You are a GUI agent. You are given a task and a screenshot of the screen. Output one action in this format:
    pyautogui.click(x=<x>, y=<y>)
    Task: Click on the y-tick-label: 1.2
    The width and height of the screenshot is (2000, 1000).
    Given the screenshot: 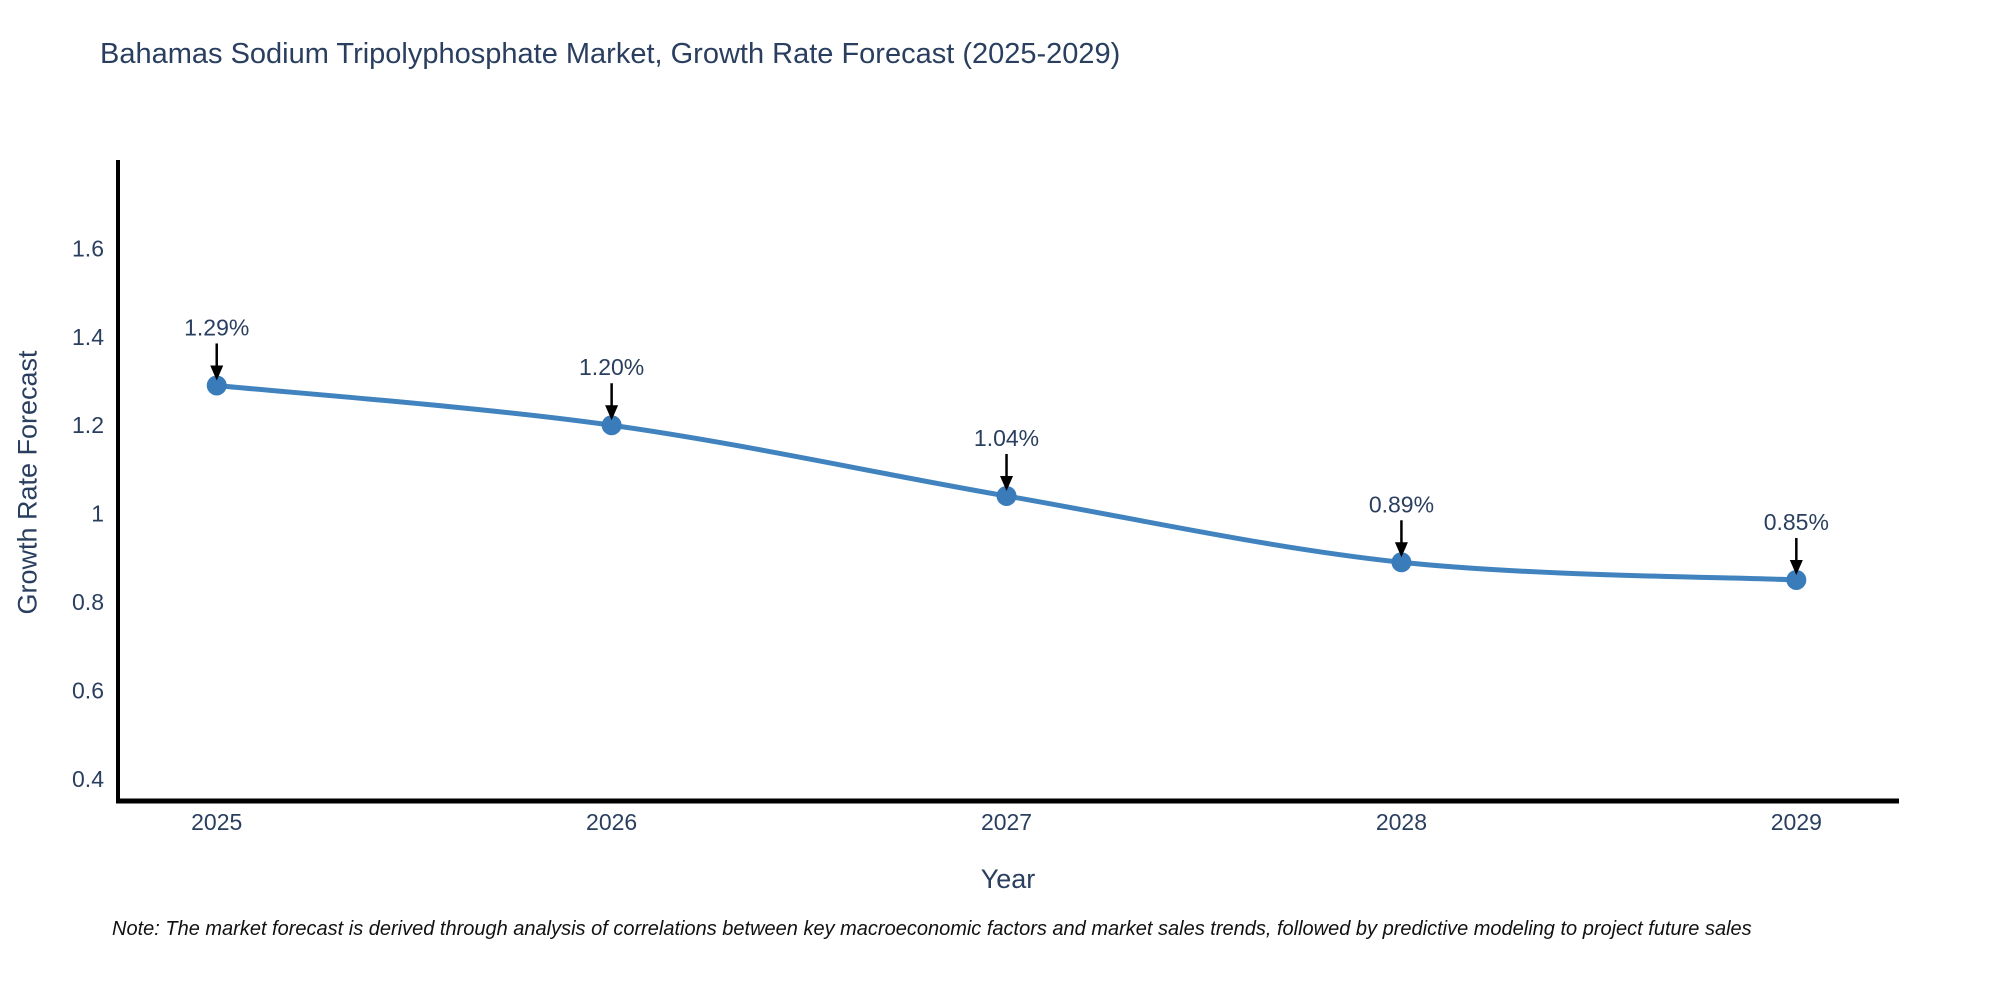 What is the action you would take?
    pyautogui.click(x=88, y=425)
    